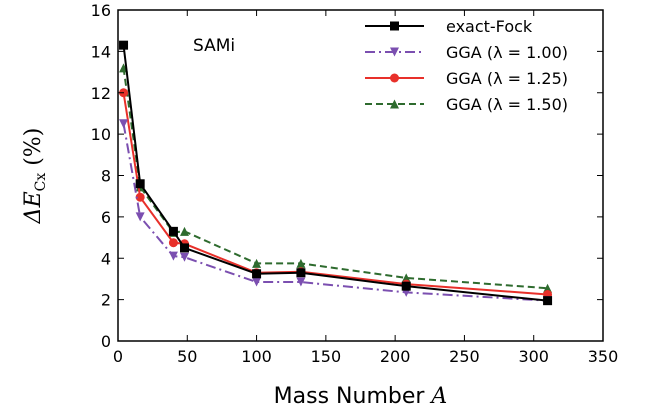 This screenshot has height=417, width=656. Describe the element at coordinates (118, 356) in the screenshot. I see `x-tick-label: 0` at that location.